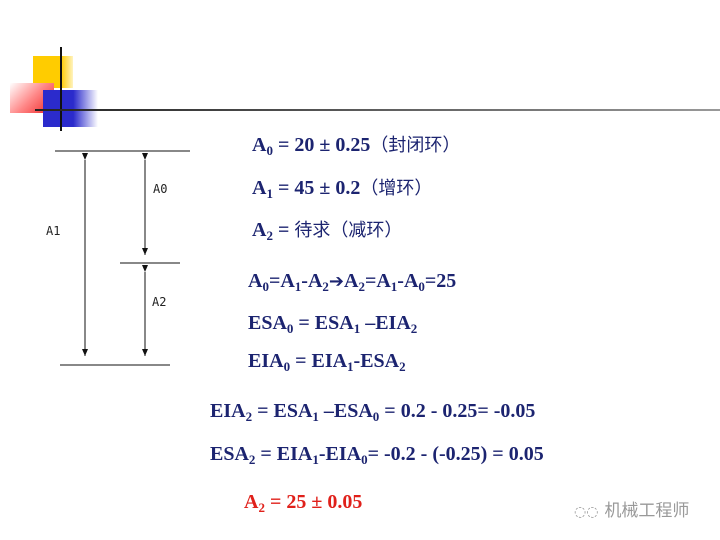 This screenshot has width=720, height=540. I want to click on given-a1: A1 = 45 ± 0.2（增环）, so click(342, 189).